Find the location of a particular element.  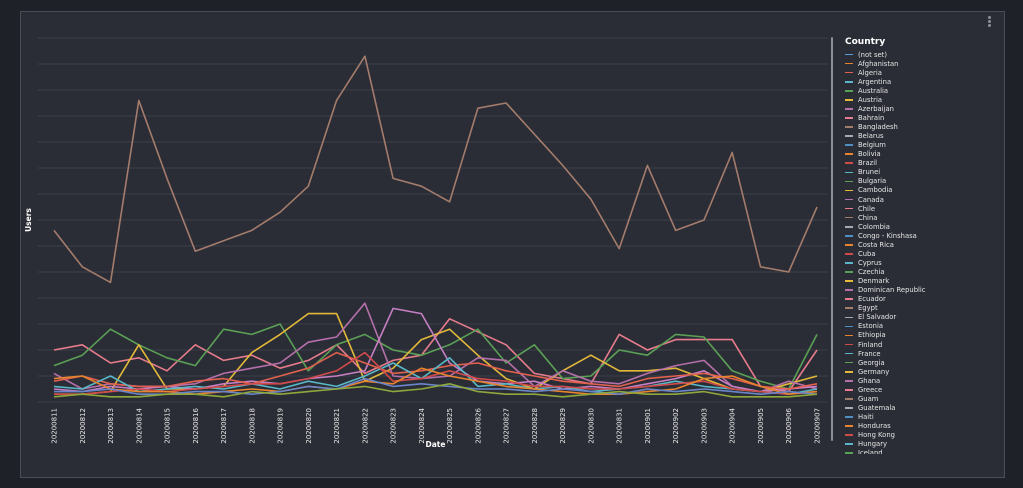

legend-item: Guam is located at coordinates (918, 398).